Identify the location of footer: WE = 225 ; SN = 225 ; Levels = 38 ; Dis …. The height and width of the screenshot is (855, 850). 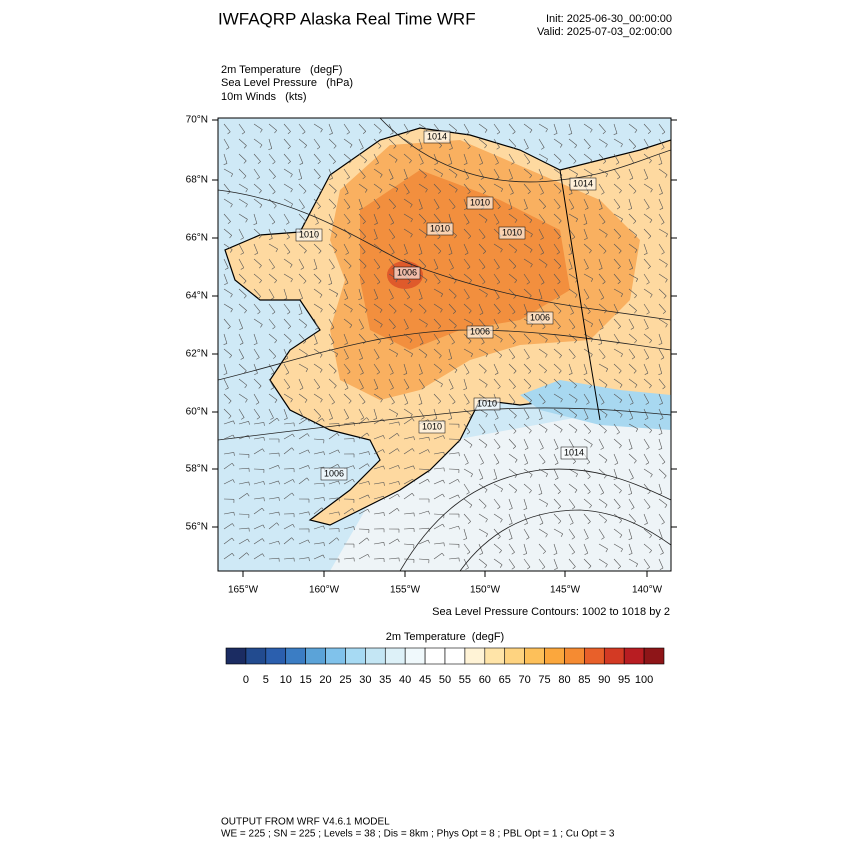
(418, 834).